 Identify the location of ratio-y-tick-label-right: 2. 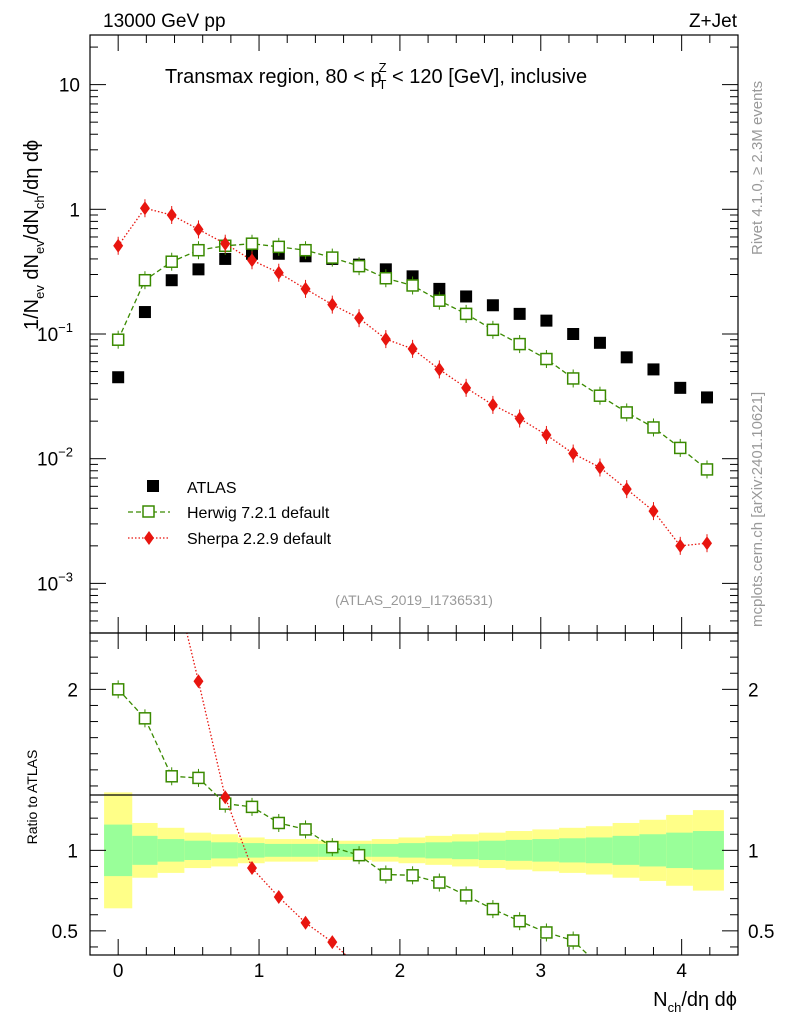
(753, 690).